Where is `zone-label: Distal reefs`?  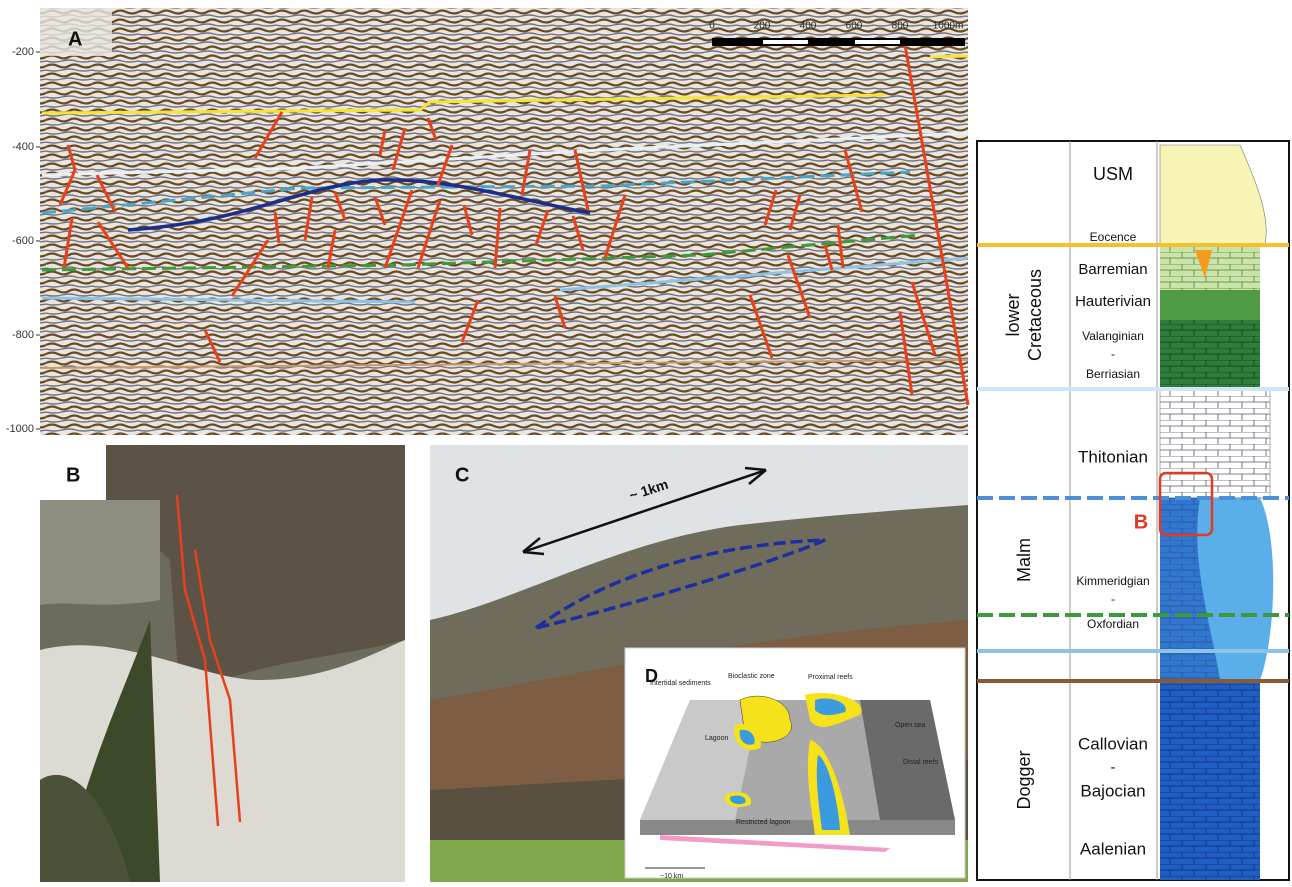 zone-label: Distal reefs is located at coordinates (921, 762).